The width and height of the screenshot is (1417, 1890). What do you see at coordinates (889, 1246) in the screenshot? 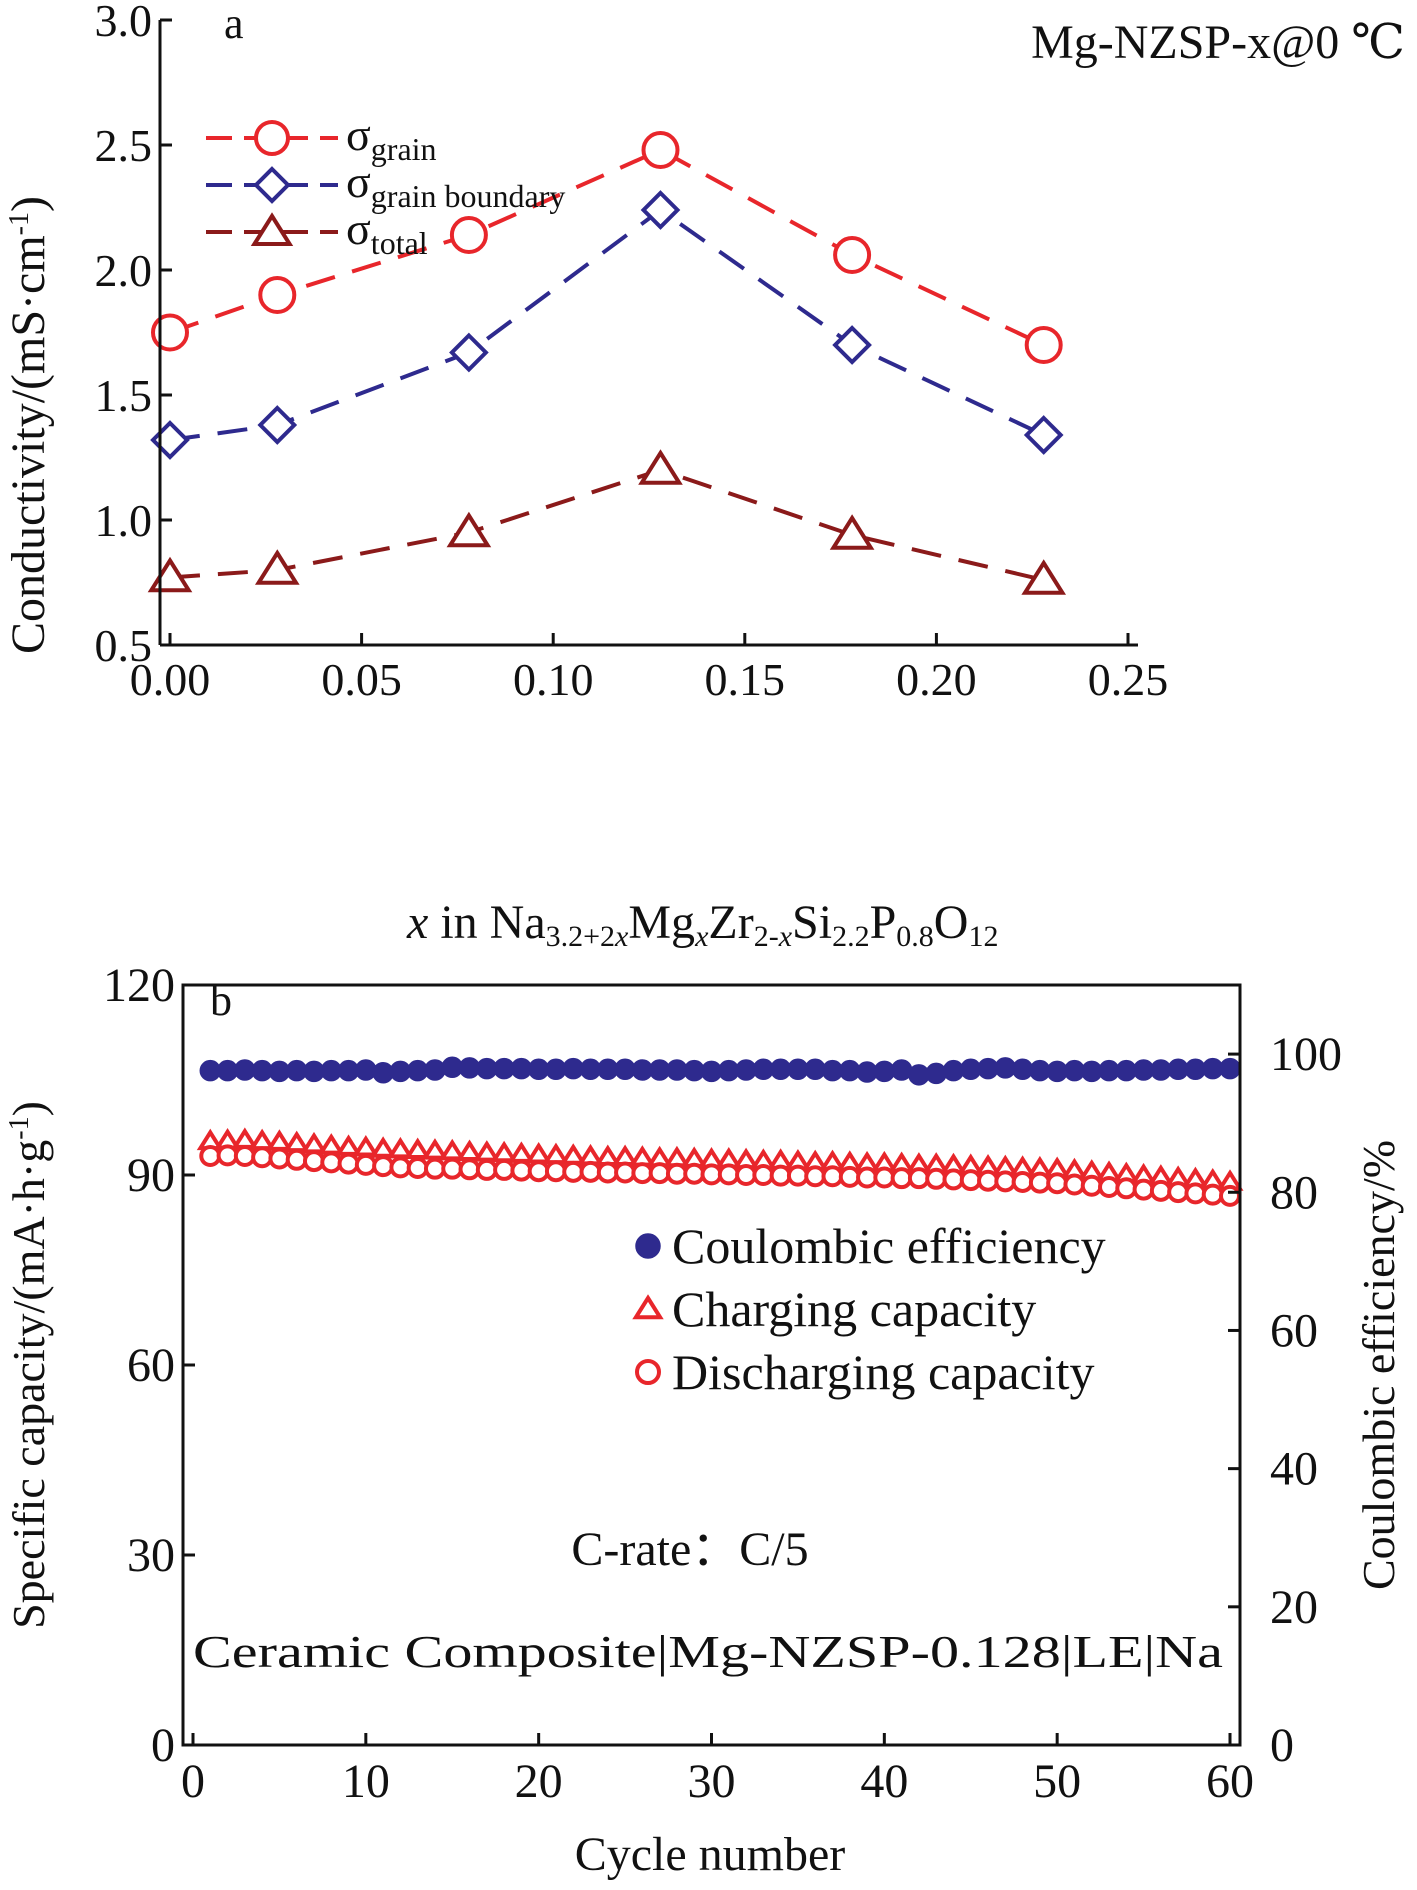
I see `panel-b-legend-label: Coulombic efficiency` at bounding box center [889, 1246].